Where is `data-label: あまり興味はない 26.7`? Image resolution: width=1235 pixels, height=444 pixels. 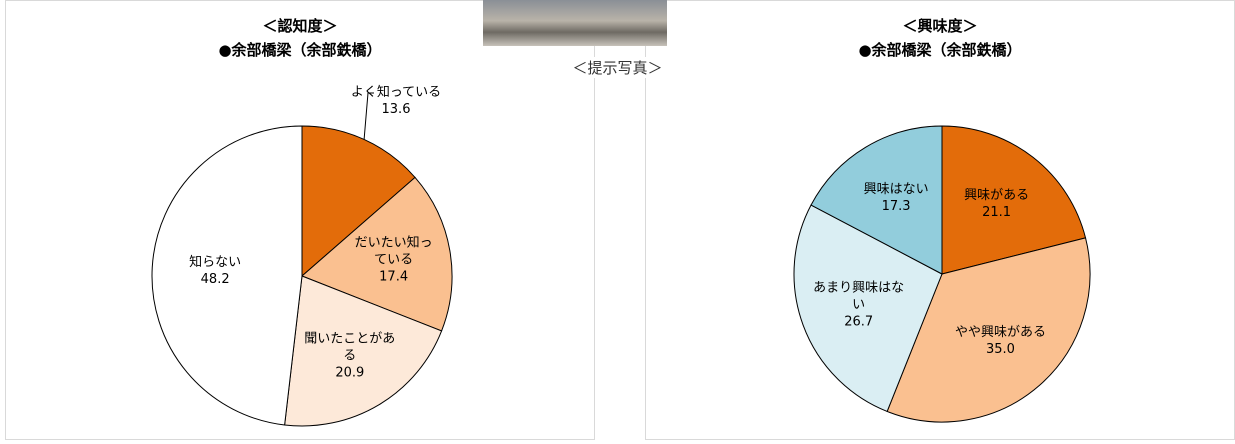 data-label: あまり興味はない 26.7 is located at coordinates (859, 304).